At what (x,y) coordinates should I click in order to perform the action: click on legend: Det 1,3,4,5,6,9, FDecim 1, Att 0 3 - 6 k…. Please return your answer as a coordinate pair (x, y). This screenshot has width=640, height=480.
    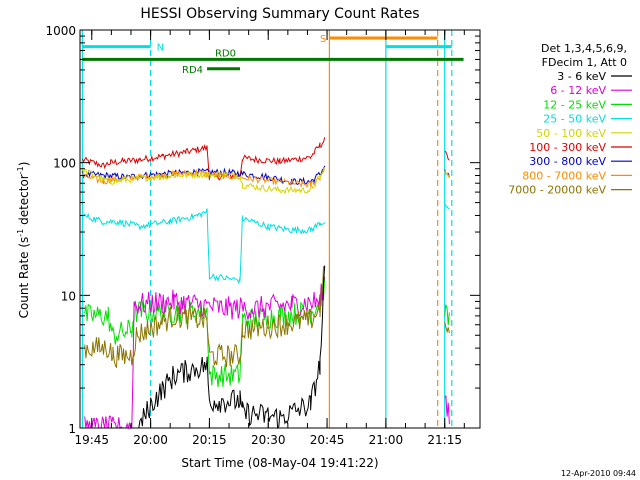
    Looking at the image, I should click on (570, 119).